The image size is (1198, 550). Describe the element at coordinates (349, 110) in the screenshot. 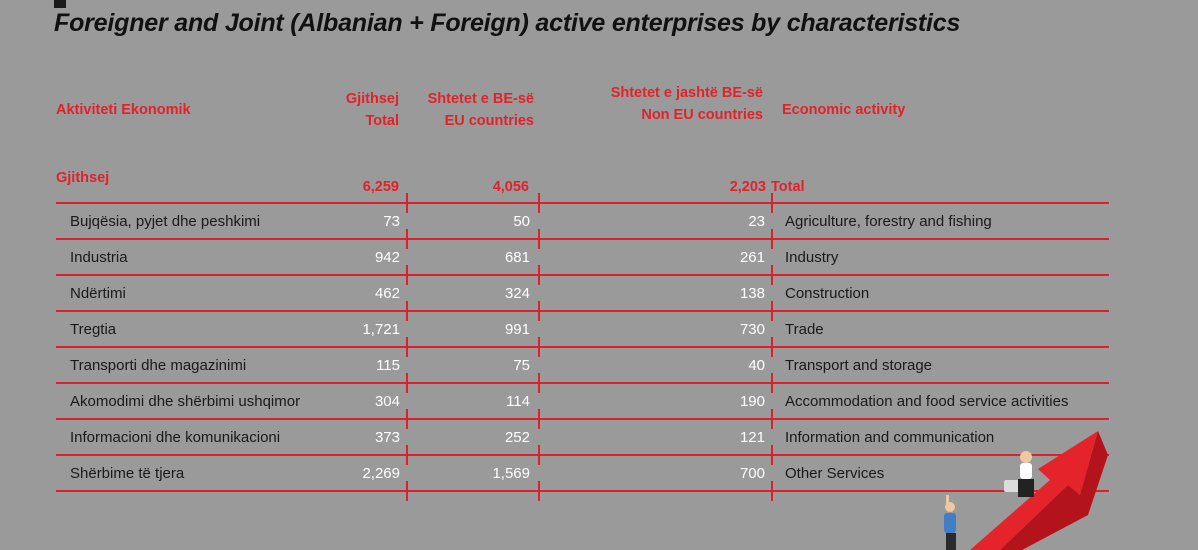

I see `header-total: Gjithsej Total` at that location.